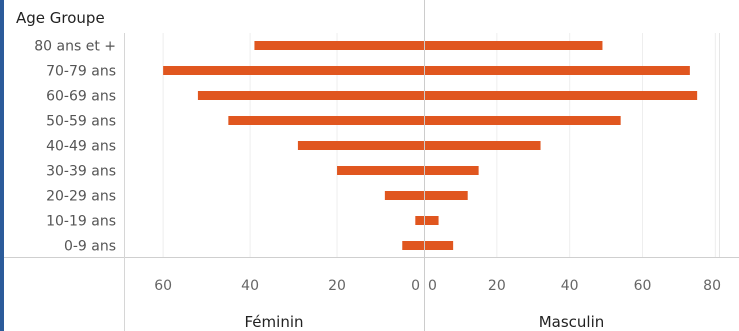 The width and height of the screenshot is (739, 331). Describe the element at coordinates (497, 286) in the screenshot. I see `right-tick-label: 20` at that location.